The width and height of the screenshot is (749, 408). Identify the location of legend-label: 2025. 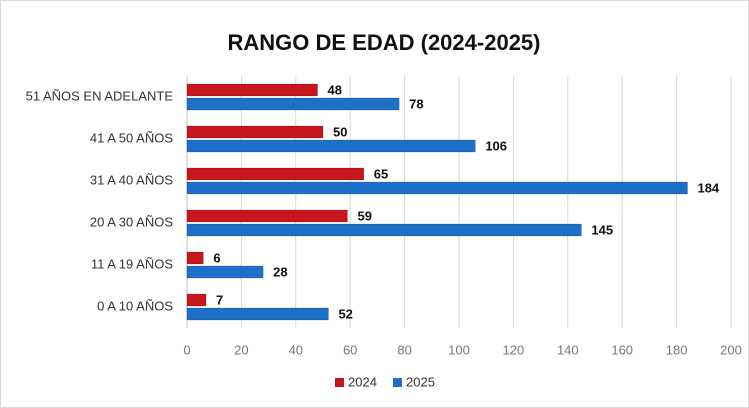
(420, 381).